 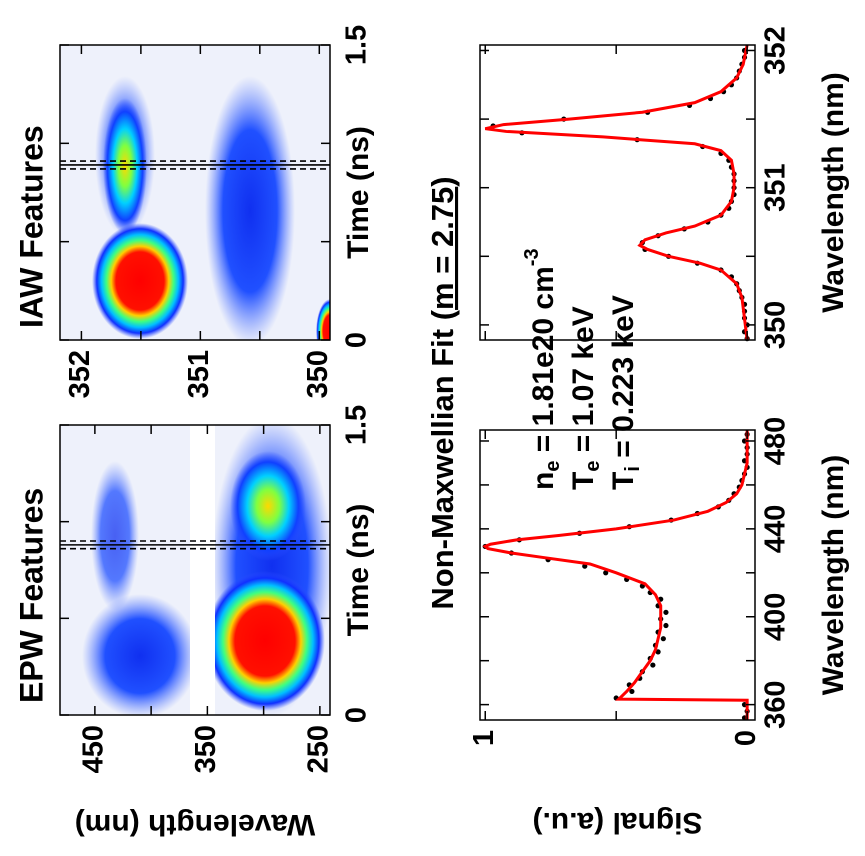 I want to click on y-tick-label: 351, so click(x=199, y=374).